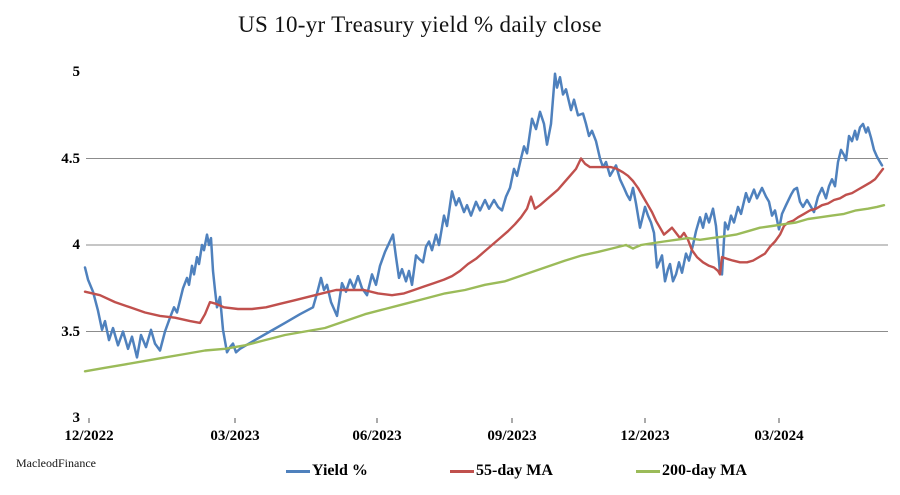 This screenshot has width=900, height=495. Describe the element at coordinates (514, 470) in the screenshot. I see `legend-label: 55-day MA` at that location.